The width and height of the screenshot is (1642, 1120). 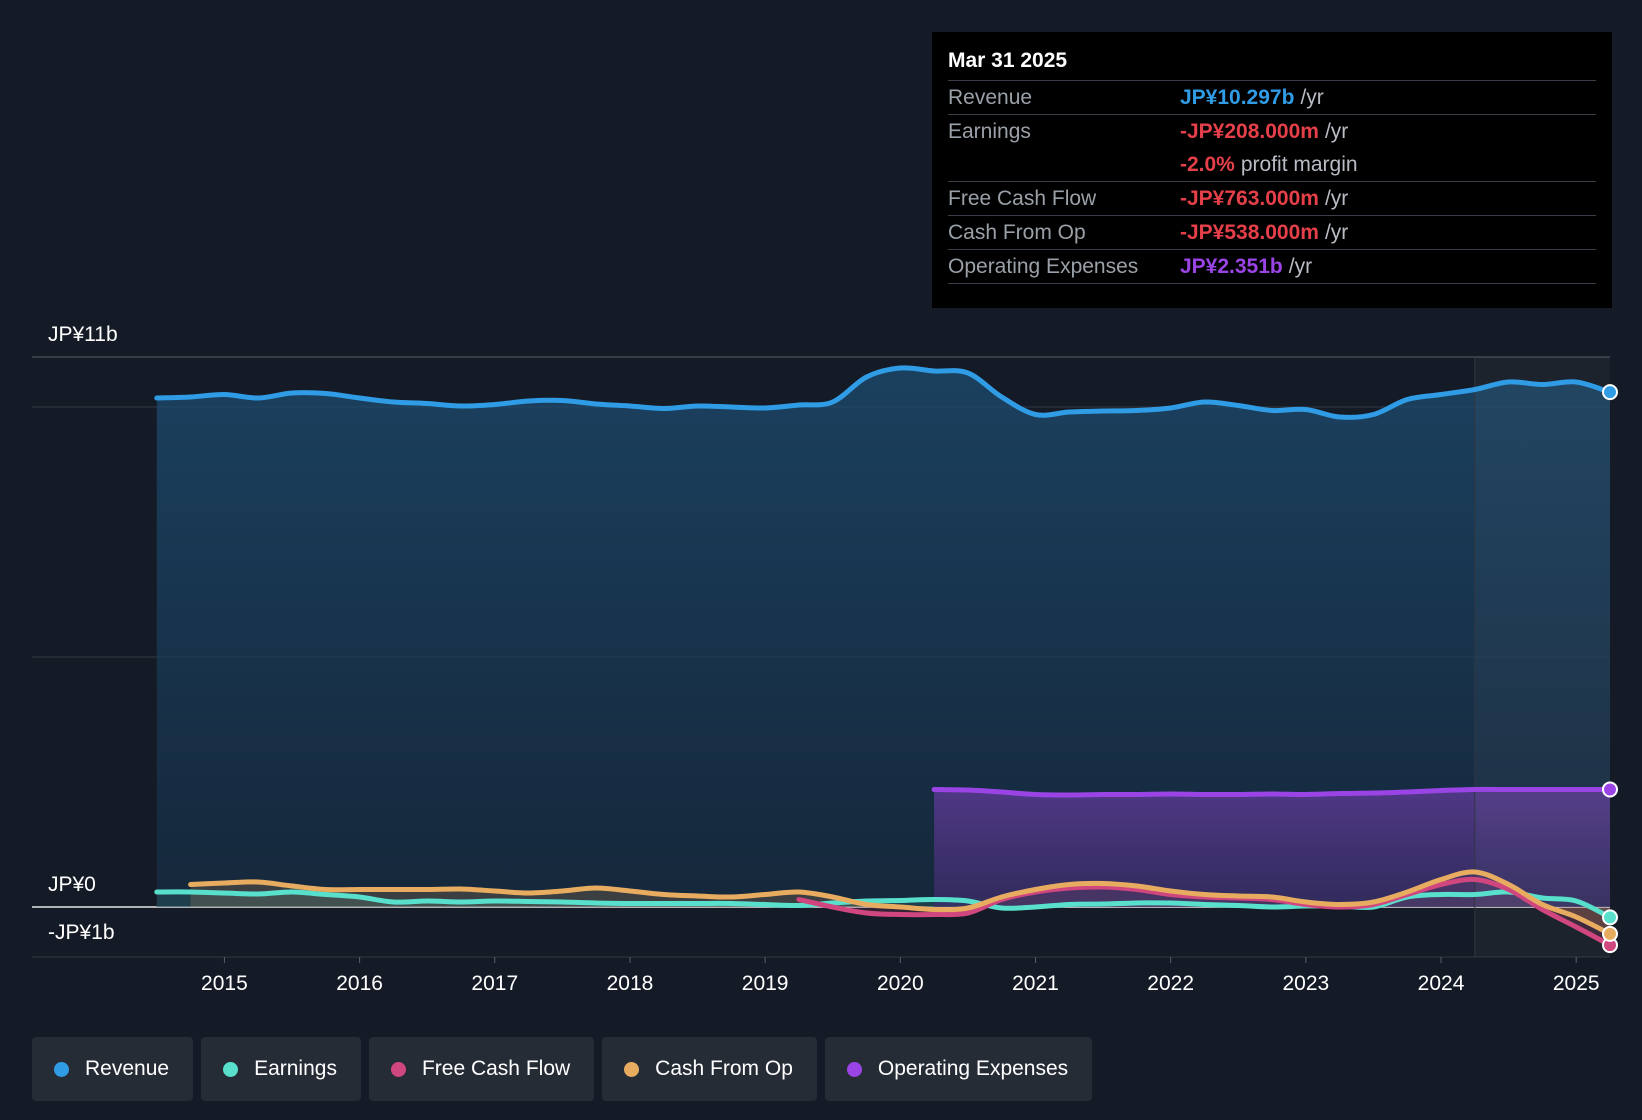 I want to click on tooltip-row-value: -JP¥763.000m, so click(x=1249, y=198).